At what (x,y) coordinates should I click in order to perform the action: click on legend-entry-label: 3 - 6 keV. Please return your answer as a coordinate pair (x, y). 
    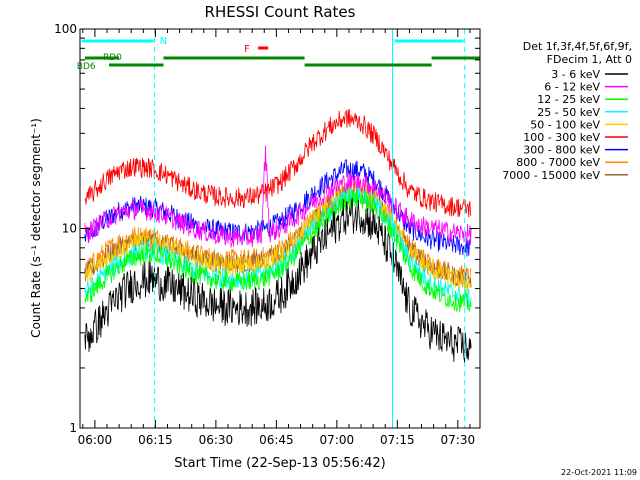
    Looking at the image, I should click on (575, 74).